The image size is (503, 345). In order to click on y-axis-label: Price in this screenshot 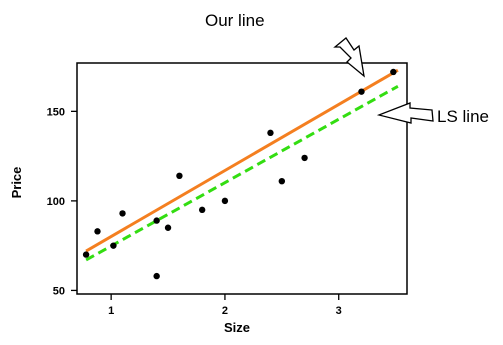, I will do `click(16, 183)`.